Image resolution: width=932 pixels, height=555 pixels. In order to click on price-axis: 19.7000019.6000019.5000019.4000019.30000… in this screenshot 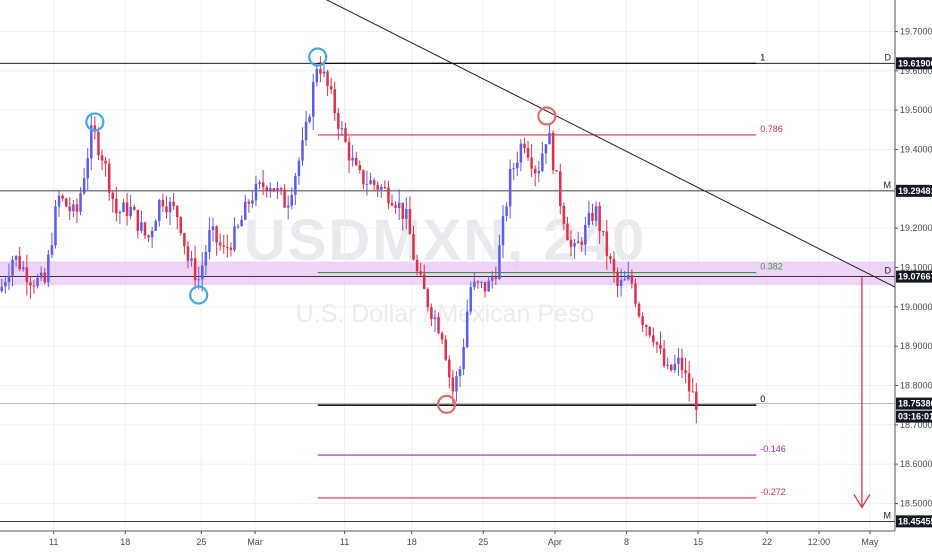, I will do `click(913, 275)`.